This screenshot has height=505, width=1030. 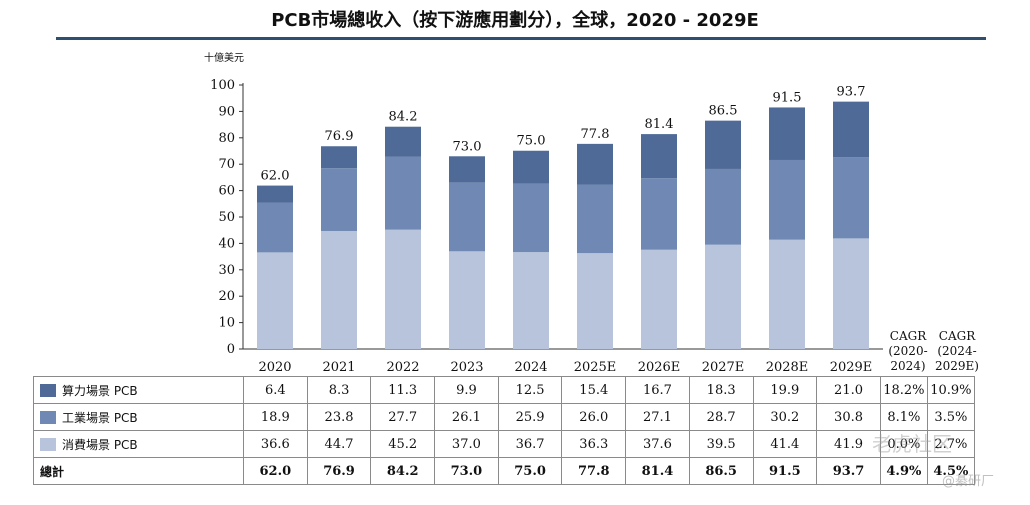 What do you see at coordinates (657, 444) in the screenshot?
I see `table-cell: 37.6` at bounding box center [657, 444].